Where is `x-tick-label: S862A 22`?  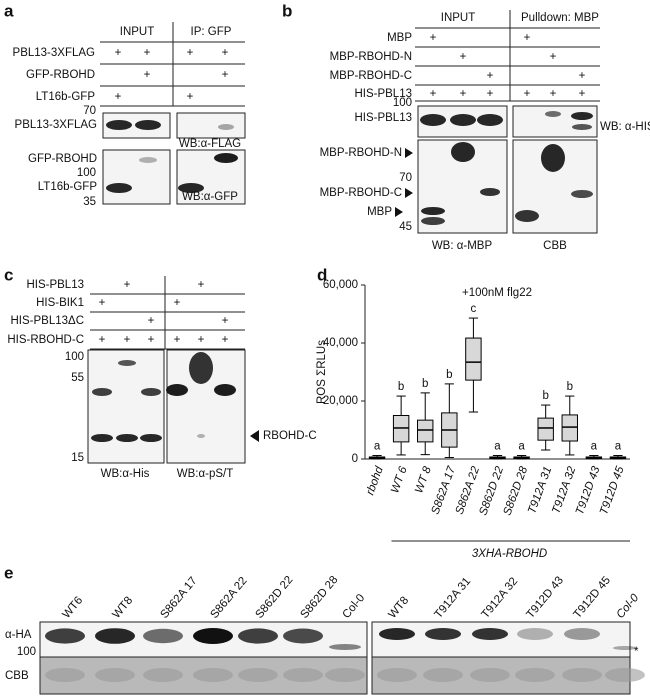 x-tick-label: S862A 22 is located at coordinates (468, 490).